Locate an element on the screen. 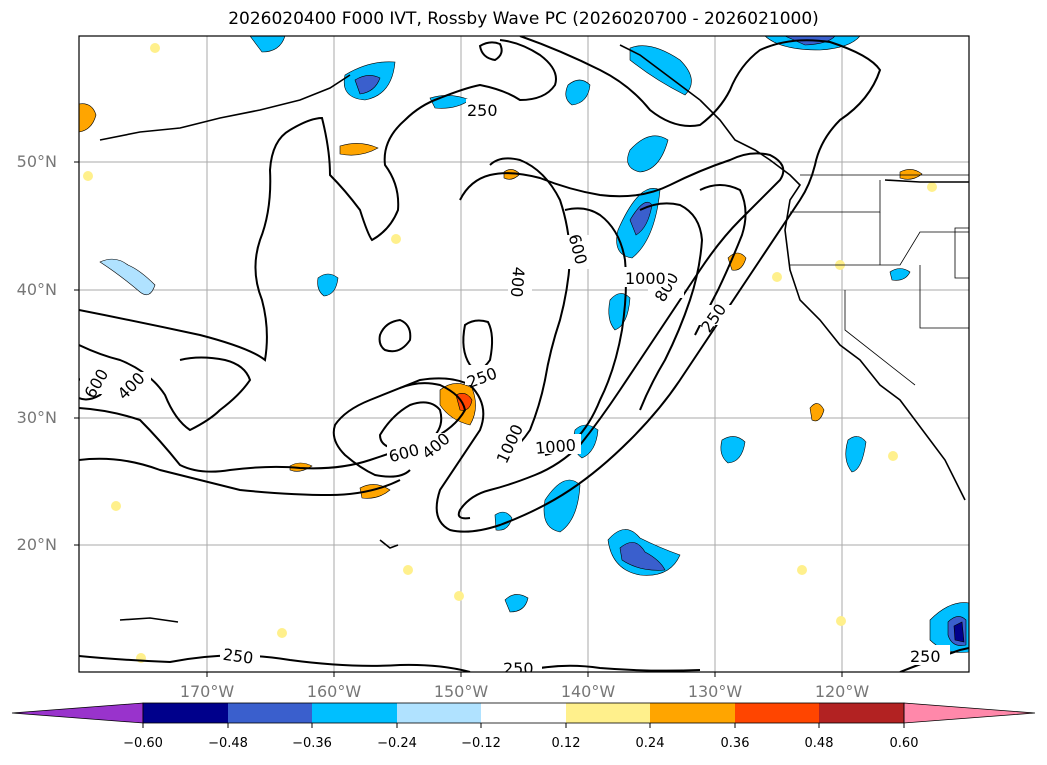 Image resolution: width=1047 pixels, height=765 pixels. colorbar-tick-label: 0.12 is located at coordinates (566, 743).